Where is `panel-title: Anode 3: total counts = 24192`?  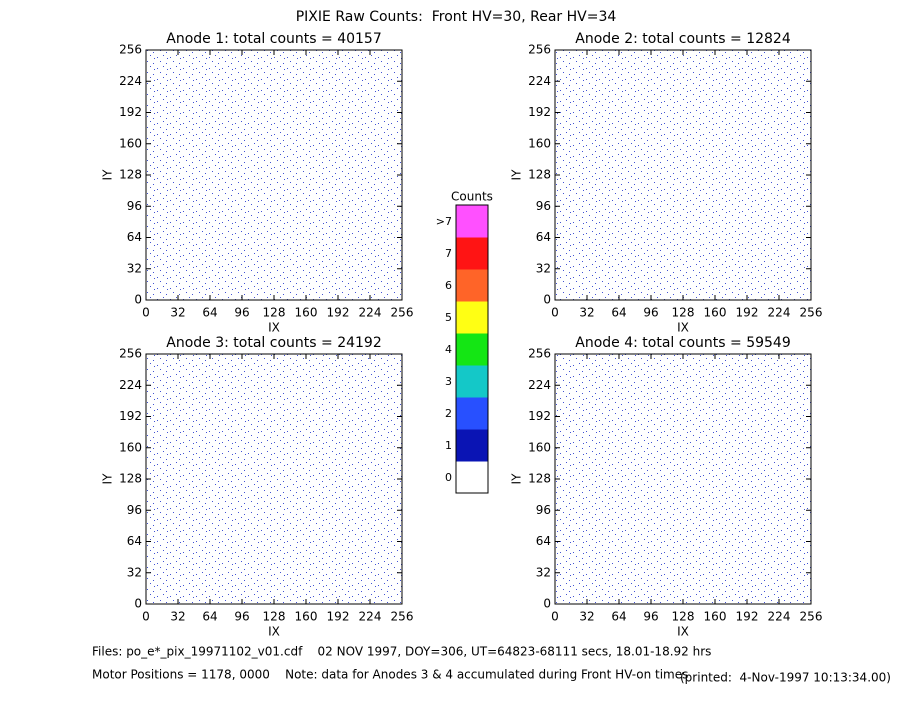
panel-title: Anode 3: total counts = 24192 is located at coordinates (273, 343).